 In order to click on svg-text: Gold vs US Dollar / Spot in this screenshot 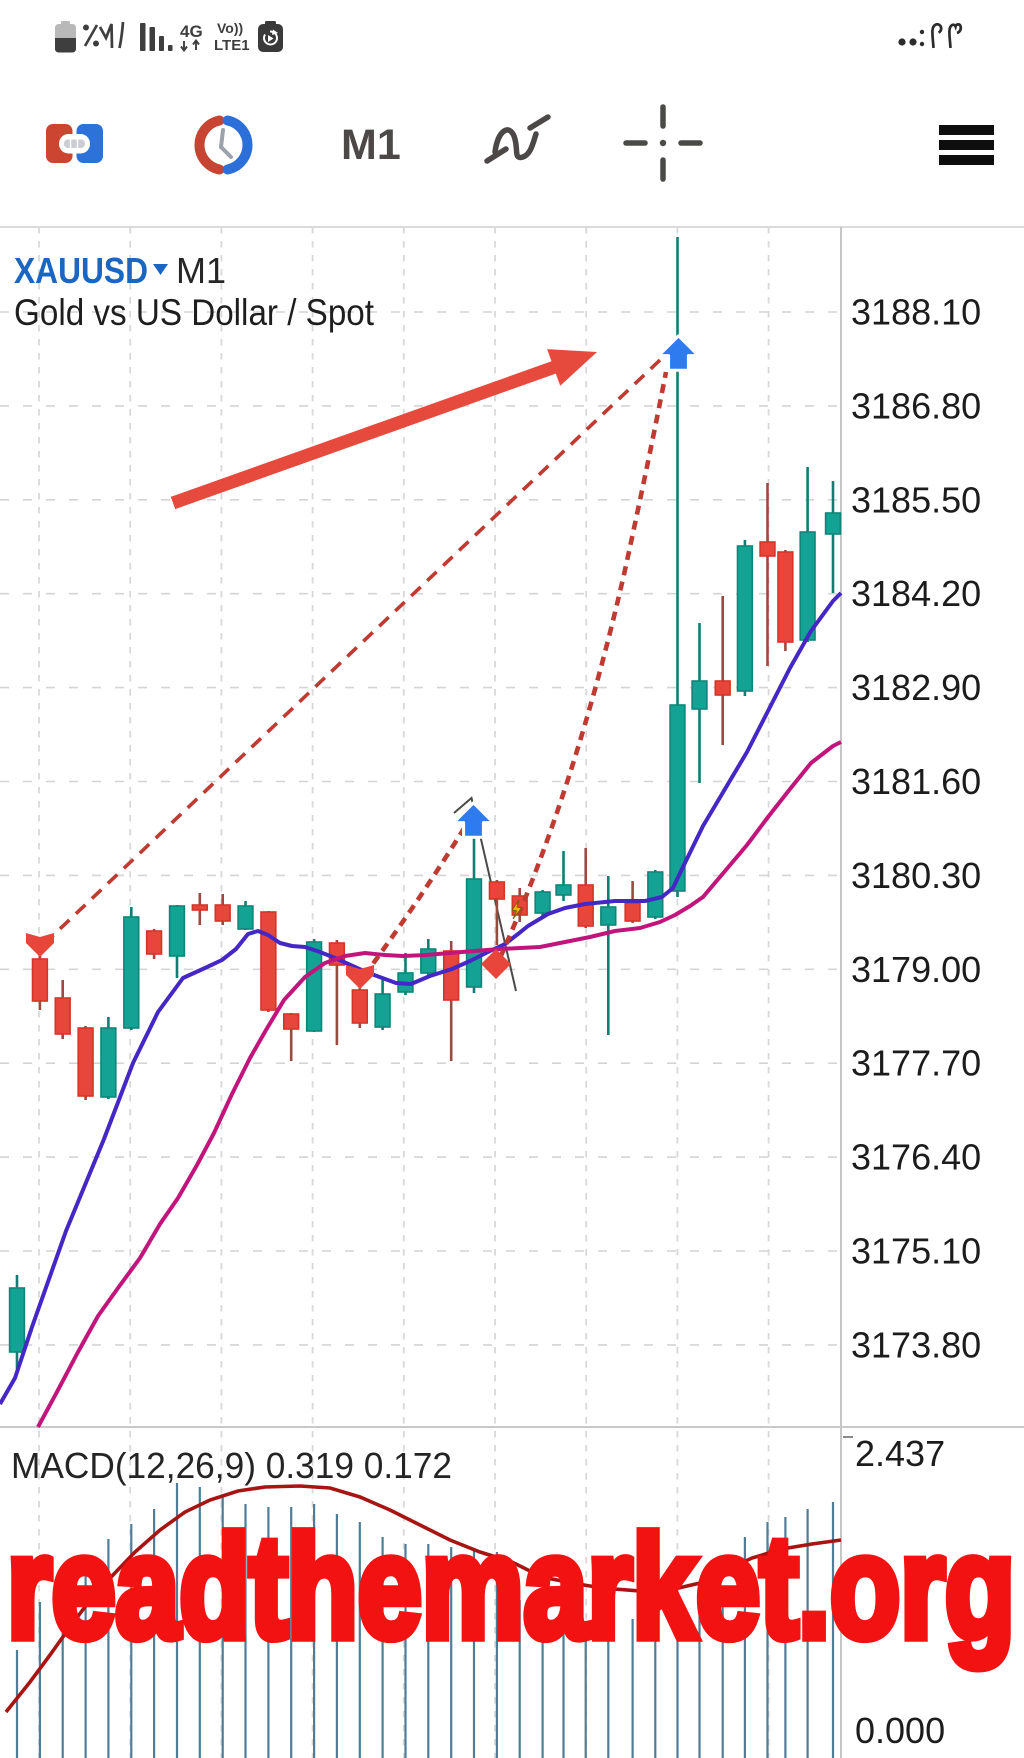, I will do `click(194, 312)`.